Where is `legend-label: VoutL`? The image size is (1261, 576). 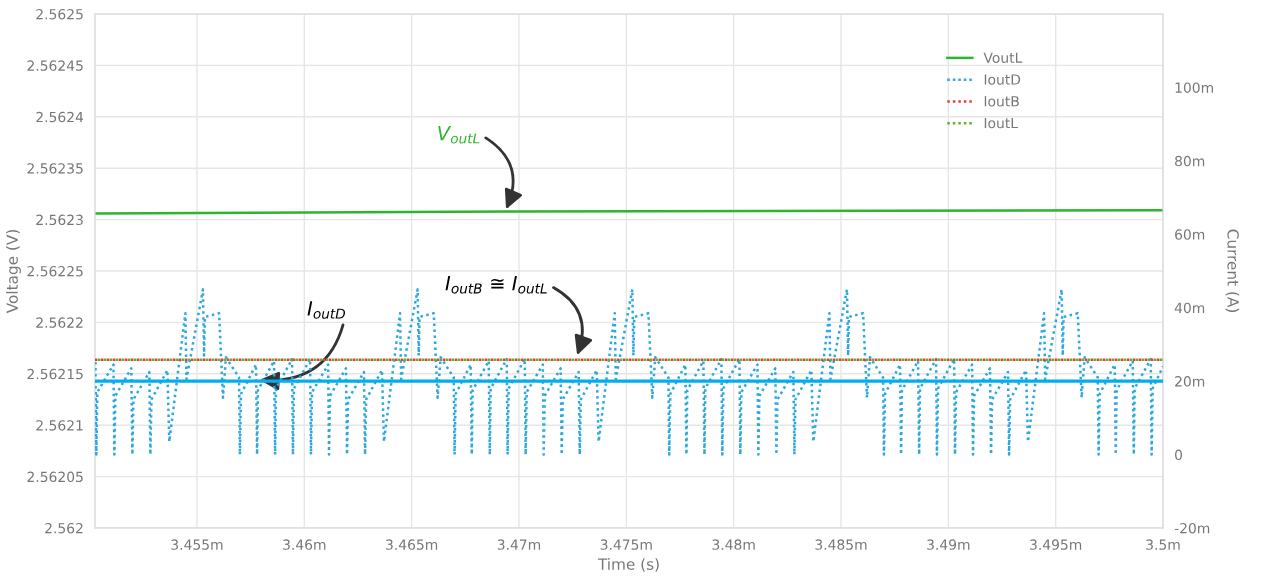
legend-label: VoutL is located at coordinates (1003, 57).